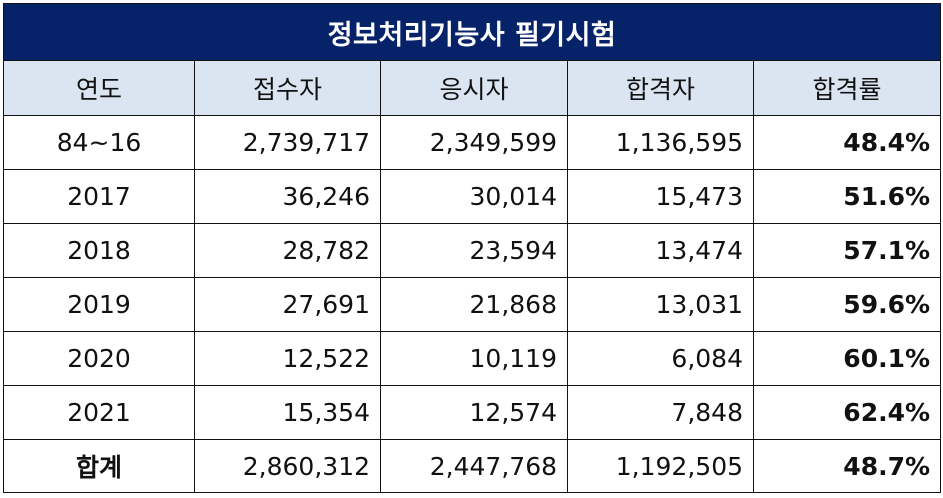  Describe the element at coordinates (847, 196) in the screenshot. I see `cell-pass-rate: 51.6%` at that location.